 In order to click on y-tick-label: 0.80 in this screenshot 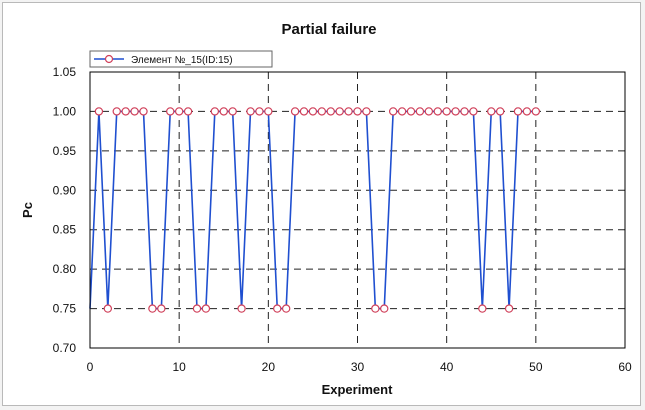, I will do `click(65, 269)`.